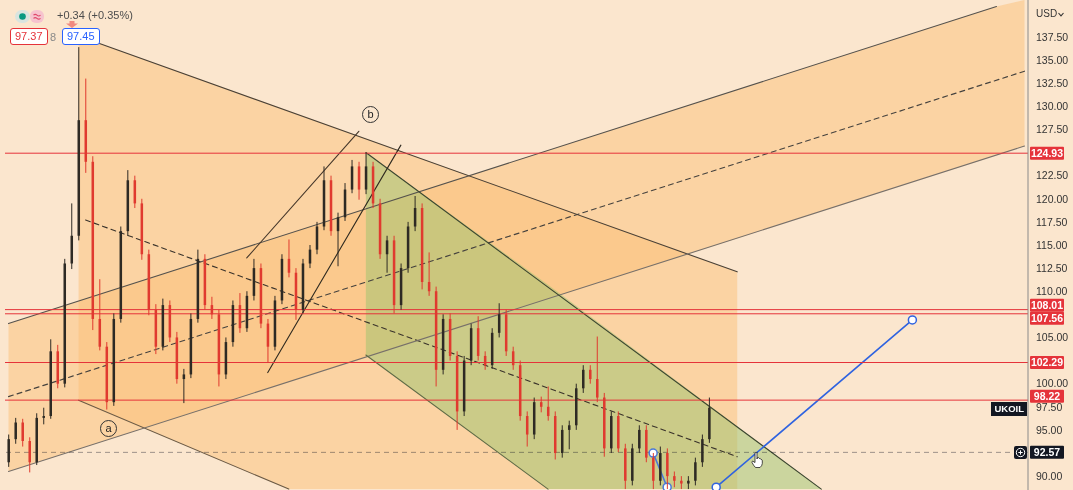  I want to click on y-tick-label: 117.50, so click(1052, 221).